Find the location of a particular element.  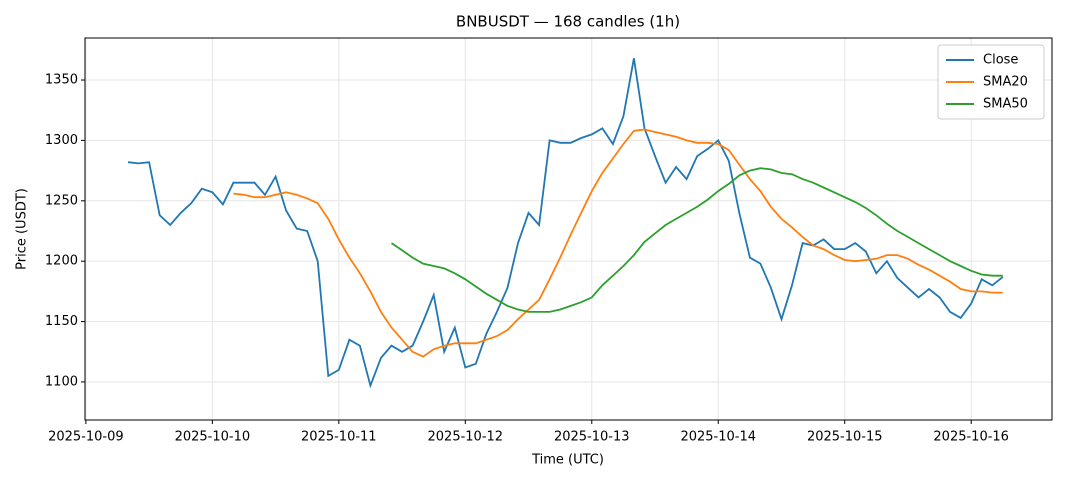

y-tick-label: 1100 is located at coordinates (61, 381).